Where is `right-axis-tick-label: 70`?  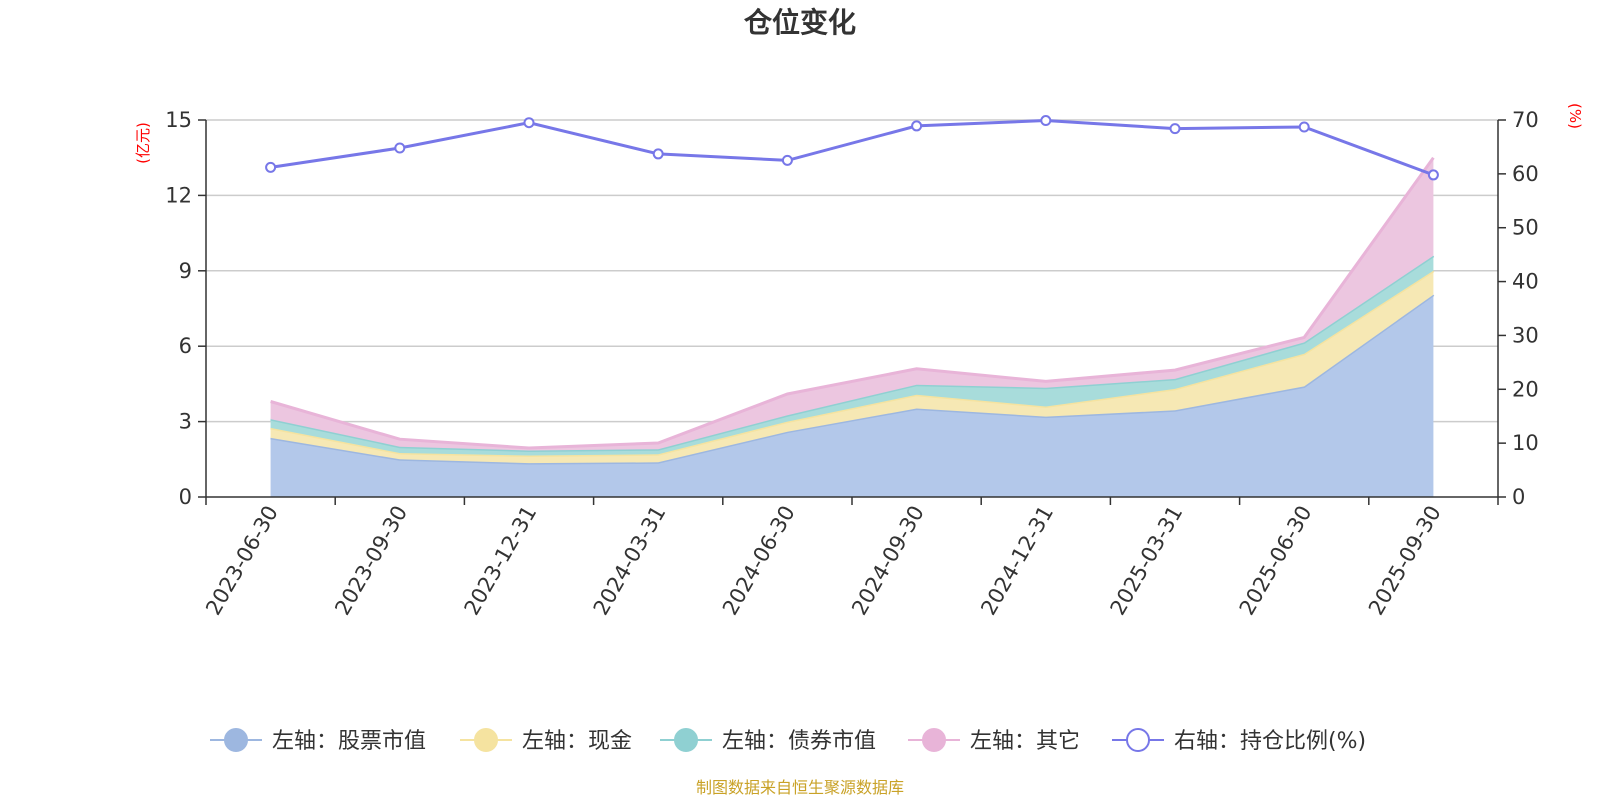
right-axis-tick-label: 70 is located at coordinates (1525, 120).